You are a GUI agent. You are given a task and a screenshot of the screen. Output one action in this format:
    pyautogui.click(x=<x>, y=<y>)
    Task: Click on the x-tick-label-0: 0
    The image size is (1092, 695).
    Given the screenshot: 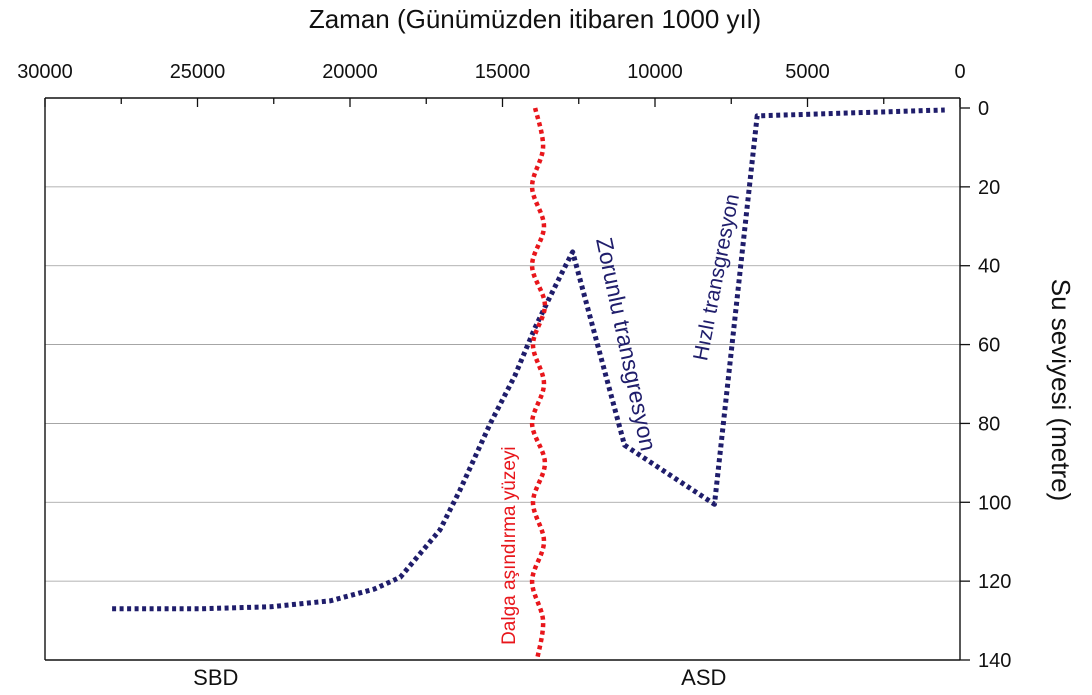 What is the action you would take?
    pyautogui.click(x=959, y=72)
    